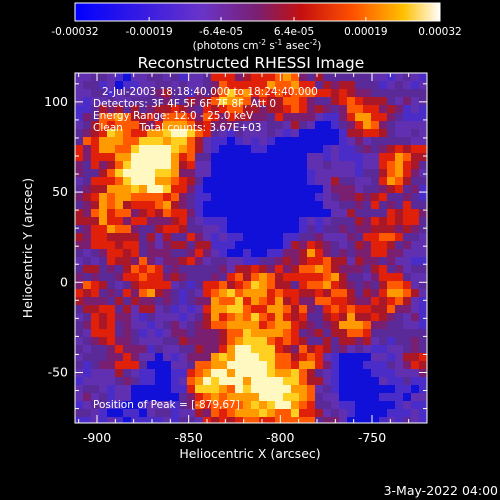  I want to click on colorbar-units: (photons cm-2 s-1 asec-2), so click(257, 45).